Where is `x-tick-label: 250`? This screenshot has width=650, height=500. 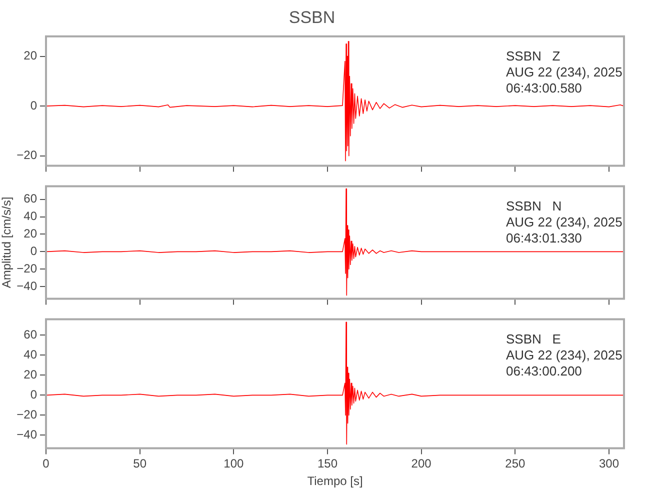
x-tick-label: 250 is located at coordinates (515, 463).